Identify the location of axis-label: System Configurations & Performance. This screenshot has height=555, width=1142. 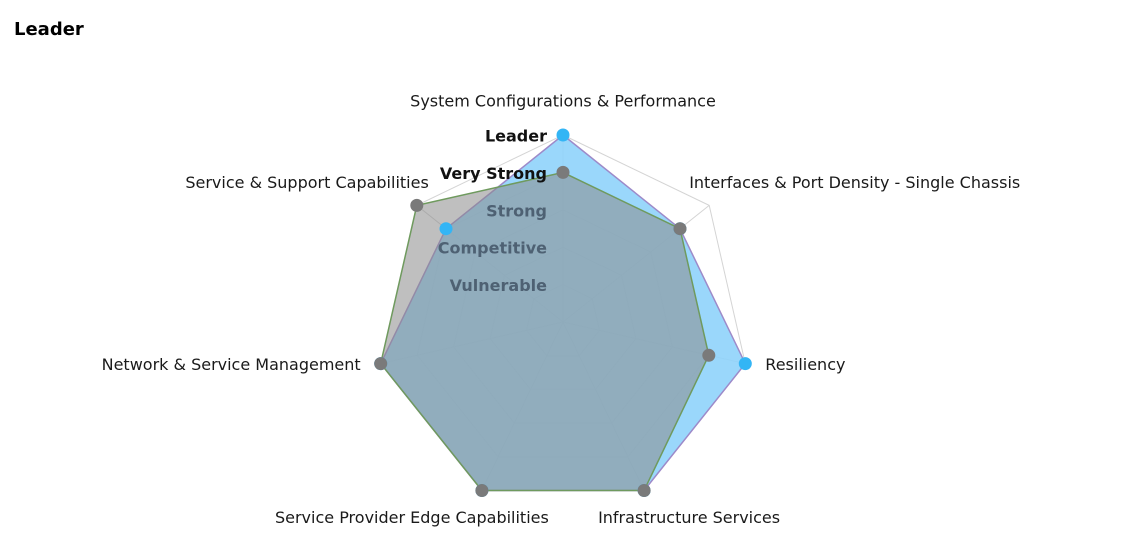
(563, 101).